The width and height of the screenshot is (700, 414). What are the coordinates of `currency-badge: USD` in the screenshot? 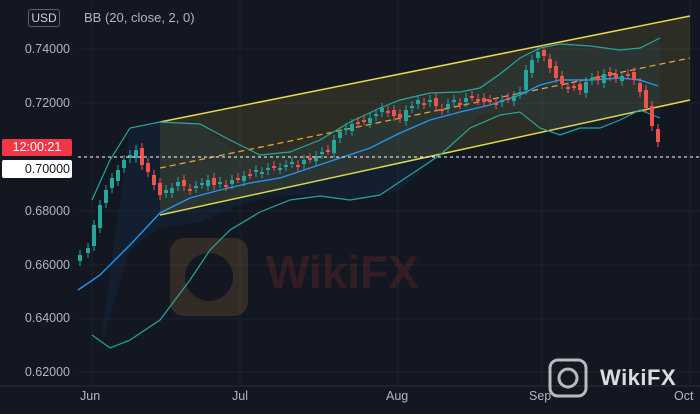 It's located at (44, 18).